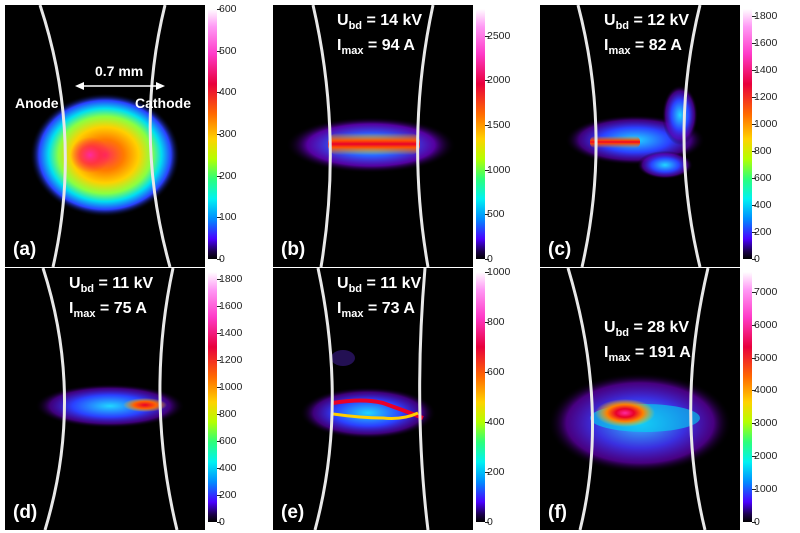 The image size is (800, 533). Describe the element at coordinates (766, 291) in the screenshot. I see `colorbar-tick-label: 7000` at that location.